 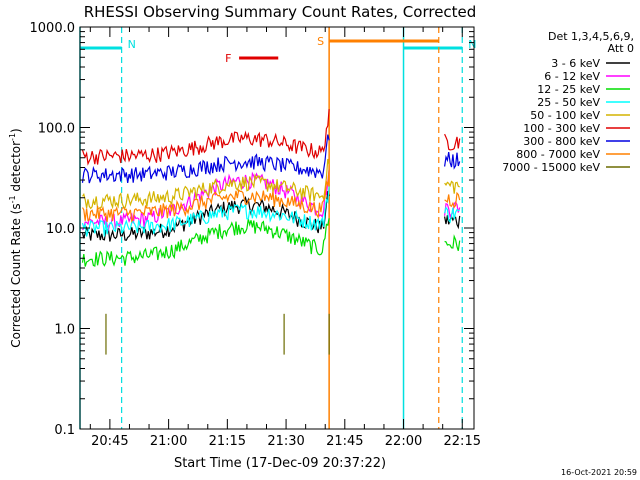 I want to click on x-axis-label: Start Time (17-Dec-09 20:37:22), so click(x=280, y=463).